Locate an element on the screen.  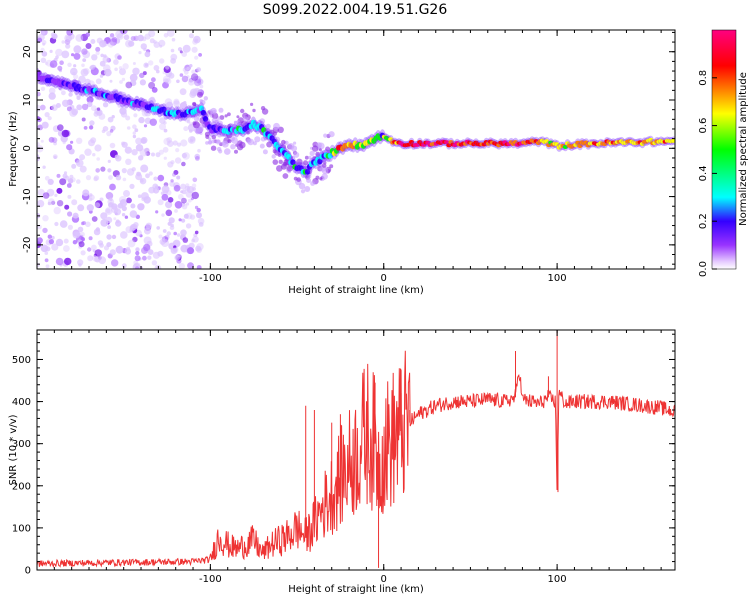
x-tick-label: 100 is located at coordinates (557, 278).